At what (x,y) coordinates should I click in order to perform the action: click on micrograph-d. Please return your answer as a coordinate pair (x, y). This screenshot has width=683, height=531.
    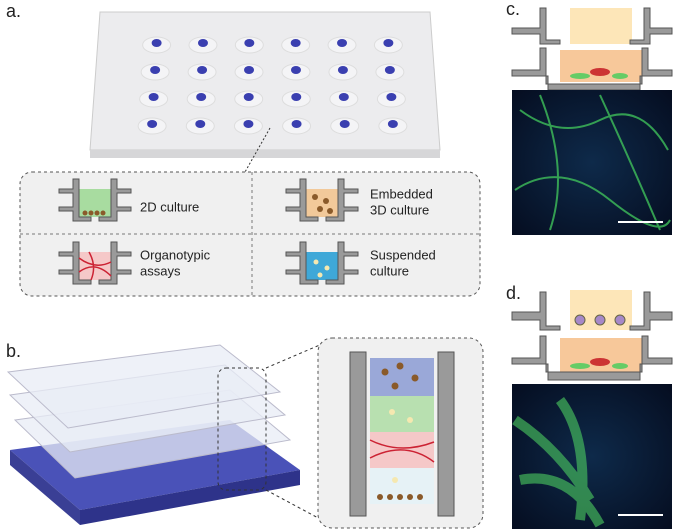
    Looking at the image, I should click on (592, 456).